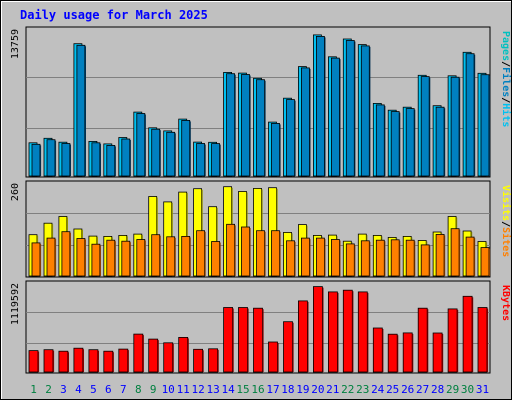 The height and width of the screenshot is (400, 512). I want to click on x-tick-label-day-8: 8, so click(138, 389).